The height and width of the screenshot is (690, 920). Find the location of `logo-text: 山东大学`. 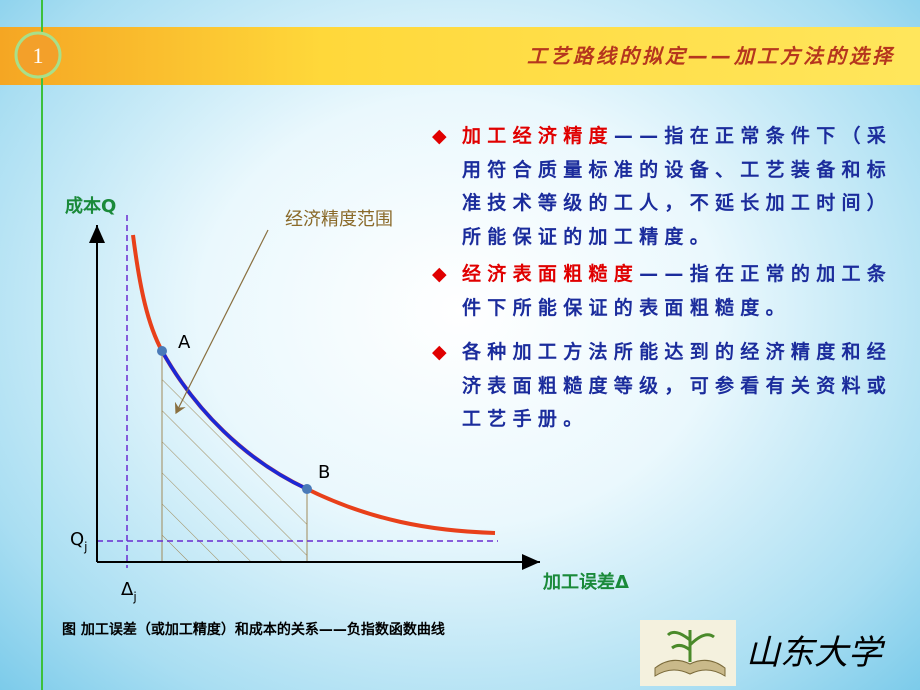

logo-text: 山东大学 is located at coordinates (816, 653).